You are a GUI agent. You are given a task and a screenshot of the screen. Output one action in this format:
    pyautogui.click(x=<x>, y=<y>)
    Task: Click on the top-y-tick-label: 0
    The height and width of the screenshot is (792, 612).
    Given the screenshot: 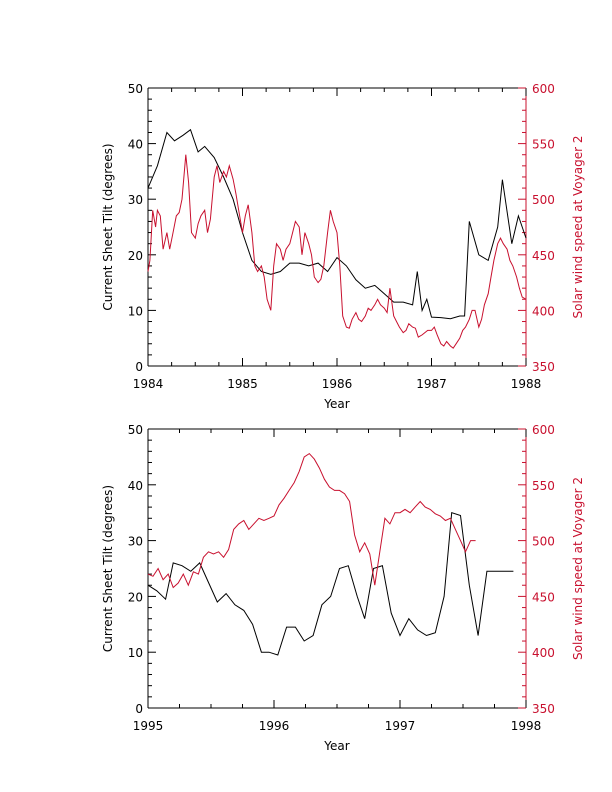 What is the action you would take?
    pyautogui.click(x=139, y=367)
    